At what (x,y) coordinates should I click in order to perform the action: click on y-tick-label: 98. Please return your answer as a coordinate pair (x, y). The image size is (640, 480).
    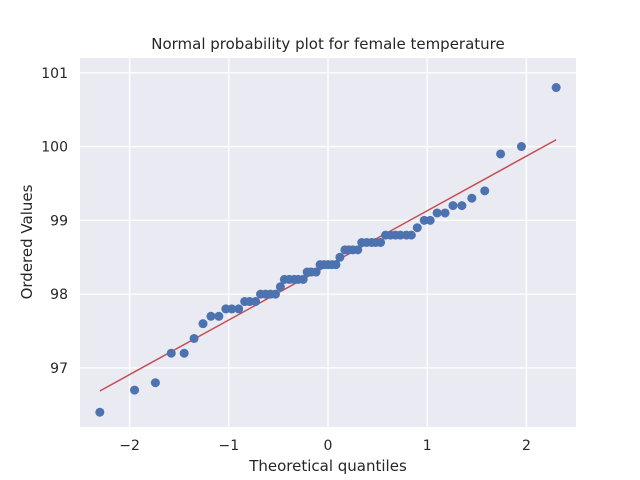
    Looking at the image, I should click on (59, 295).